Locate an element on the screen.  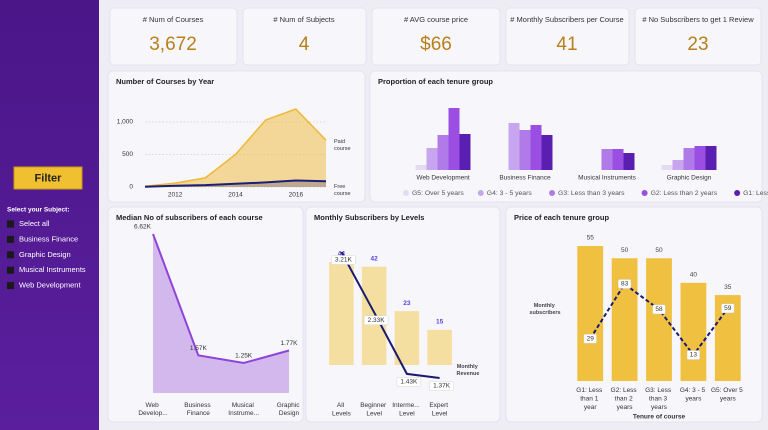
x-tick-label: Beginner Level is located at coordinates (374, 410).